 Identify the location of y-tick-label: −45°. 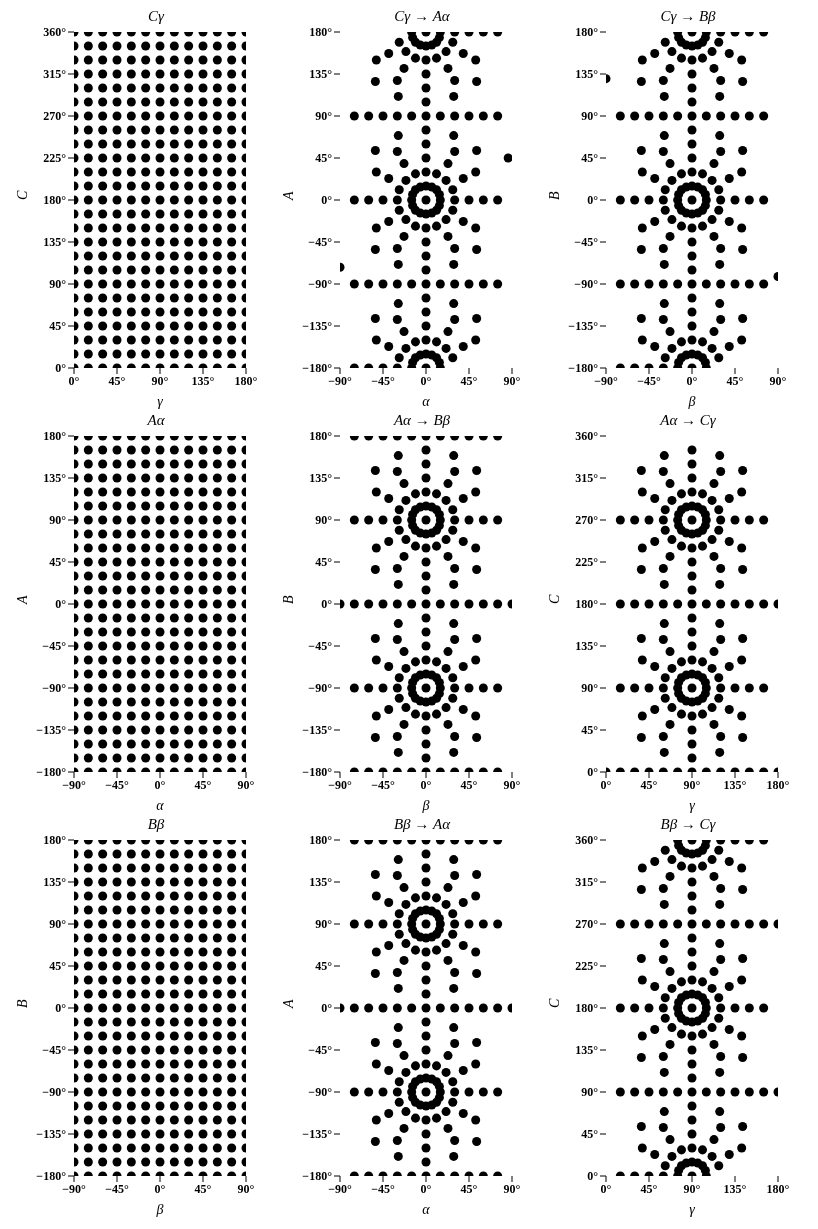
(320, 242).